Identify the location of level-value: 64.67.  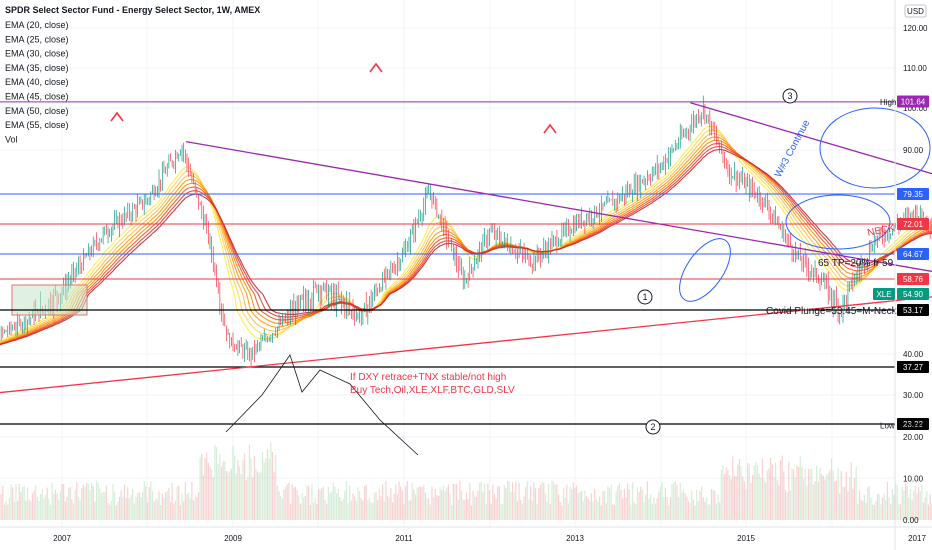
(913, 254).